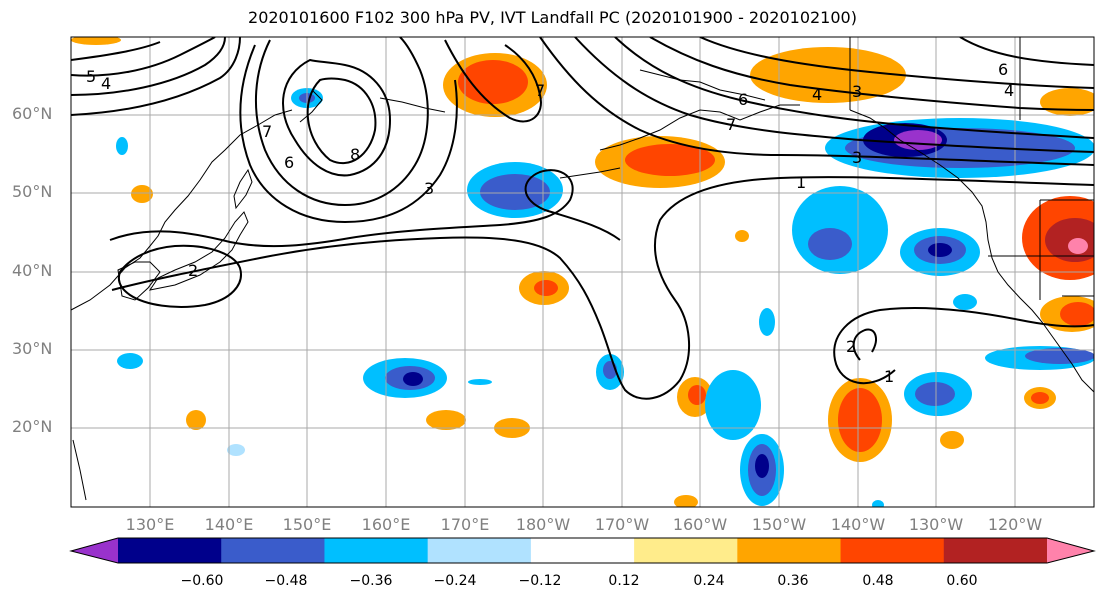 The height and width of the screenshot is (601, 1105). I want to click on colorbar-tick-label: 0.48, so click(878, 581).